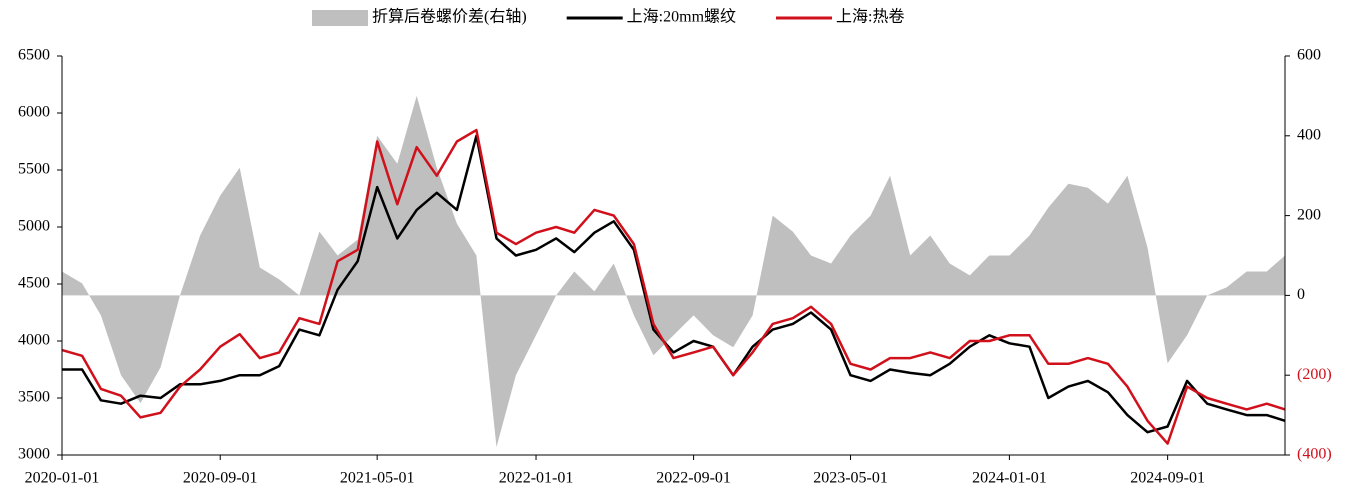 The height and width of the screenshot is (495, 1368). What do you see at coordinates (34, 454) in the screenshot?
I see `y-tick-label: 3000` at bounding box center [34, 454].